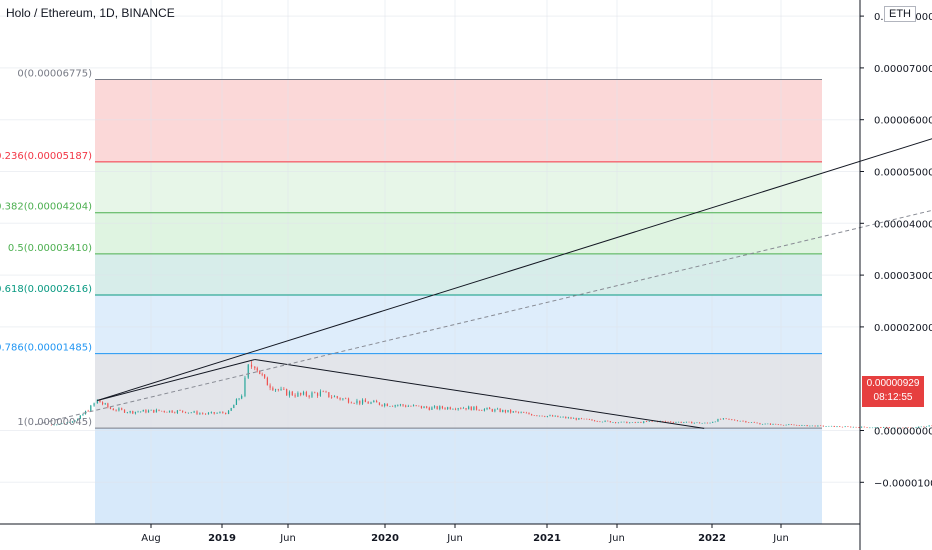 This screenshot has height=550, width=932. I want to click on currency-badge: ETH, so click(900, 14).